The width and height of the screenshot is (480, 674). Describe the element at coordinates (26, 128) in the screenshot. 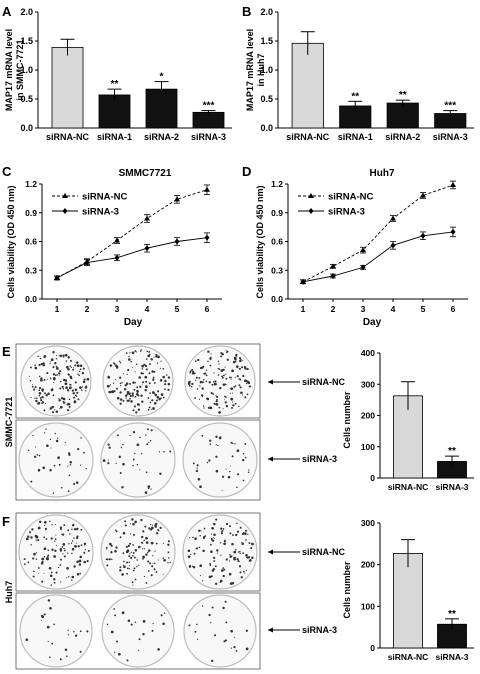

I see `chart-a-y-tick-label: 0.0` at that location.